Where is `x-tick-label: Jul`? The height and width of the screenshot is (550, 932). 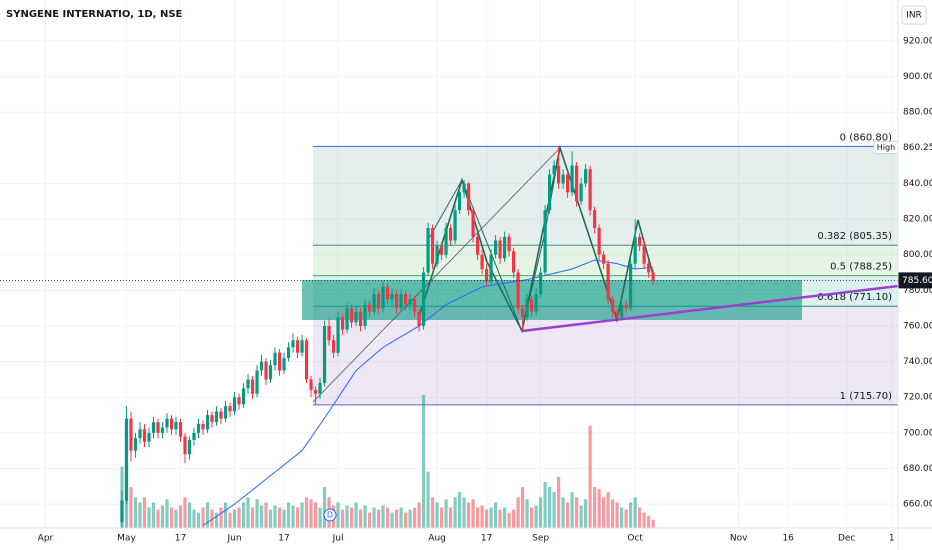
x-tick-label: Jul is located at coordinates (338, 539).